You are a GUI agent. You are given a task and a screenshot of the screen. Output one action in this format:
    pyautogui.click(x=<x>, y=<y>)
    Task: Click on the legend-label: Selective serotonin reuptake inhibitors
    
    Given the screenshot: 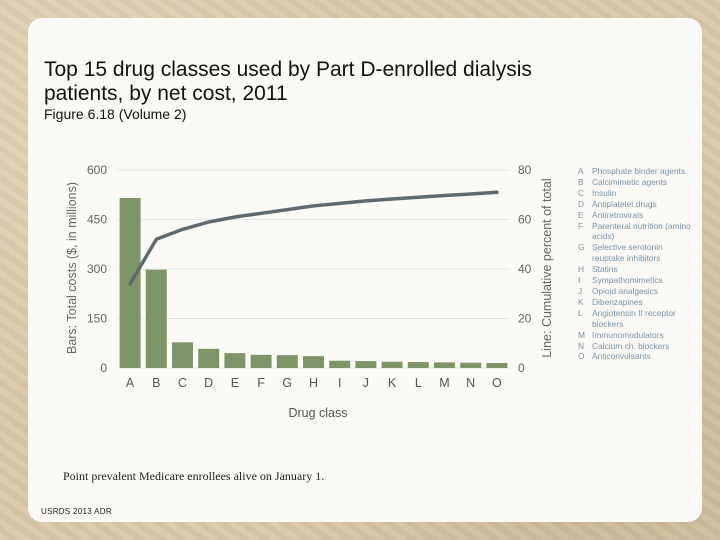 What is the action you would take?
    pyautogui.click(x=627, y=253)
    